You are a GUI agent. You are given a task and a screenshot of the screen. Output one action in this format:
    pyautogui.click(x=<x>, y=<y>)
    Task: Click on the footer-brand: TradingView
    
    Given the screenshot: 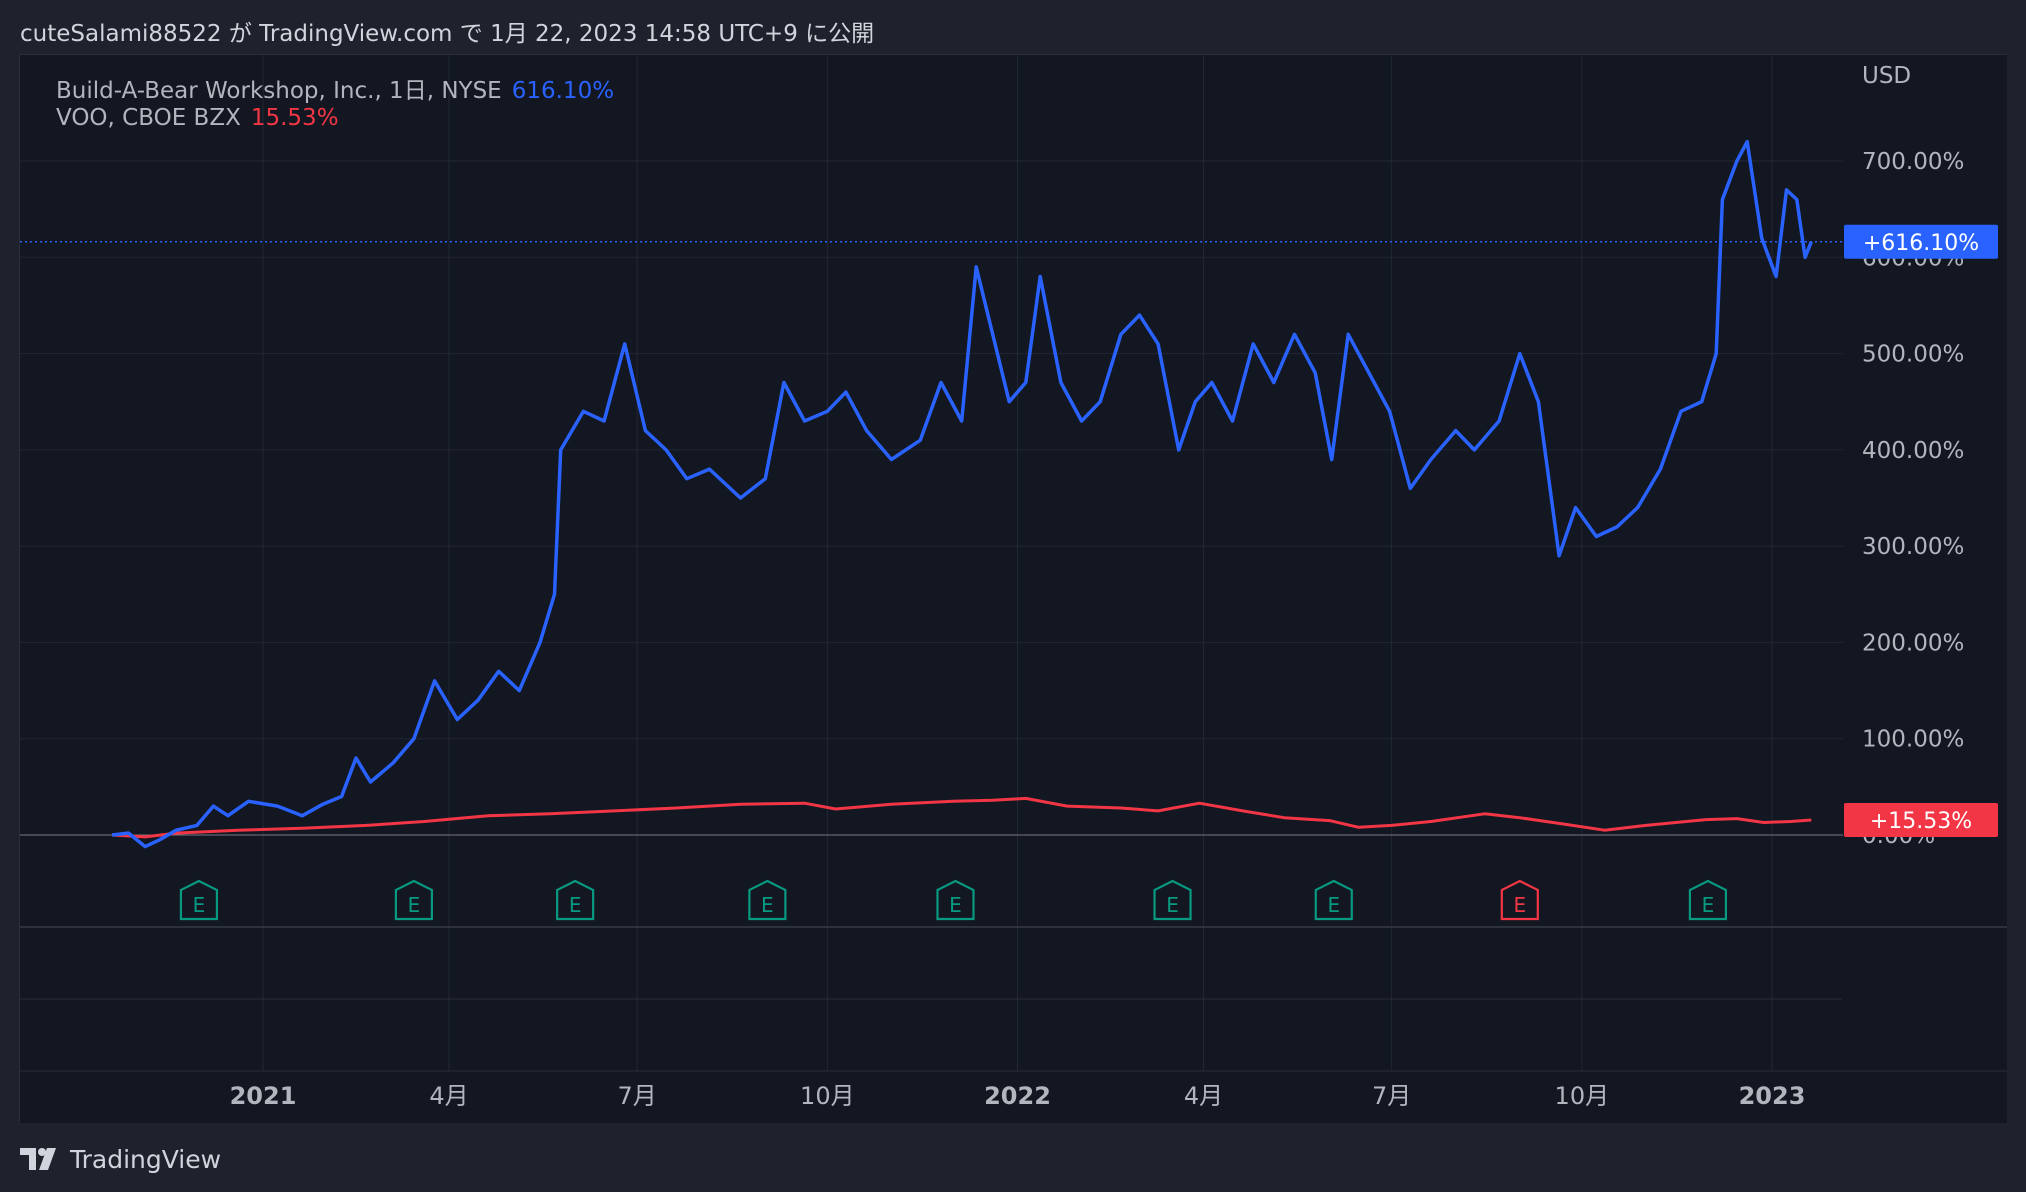 What is the action you would take?
    pyautogui.click(x=120, y=1159)
    